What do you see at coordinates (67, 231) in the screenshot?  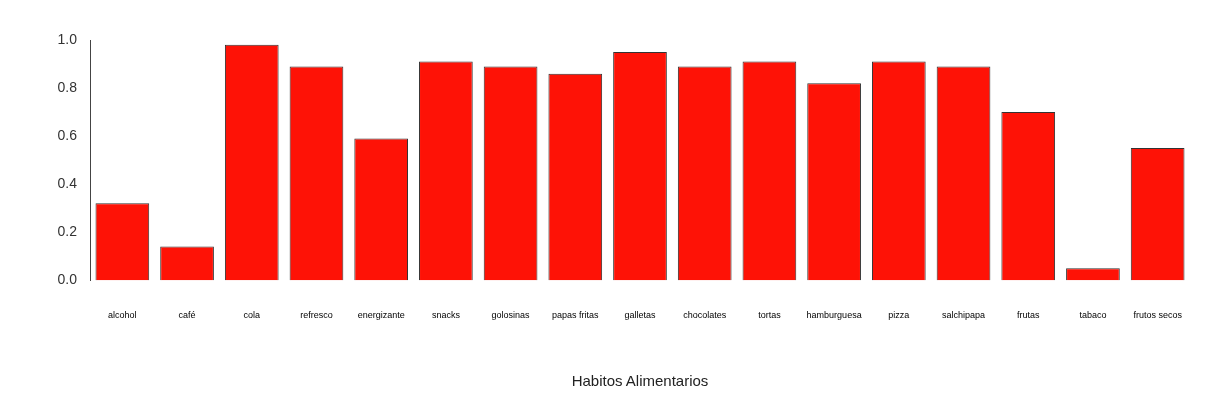 I see `y-tick-label: 0.2` at bounding box center [67, 231].